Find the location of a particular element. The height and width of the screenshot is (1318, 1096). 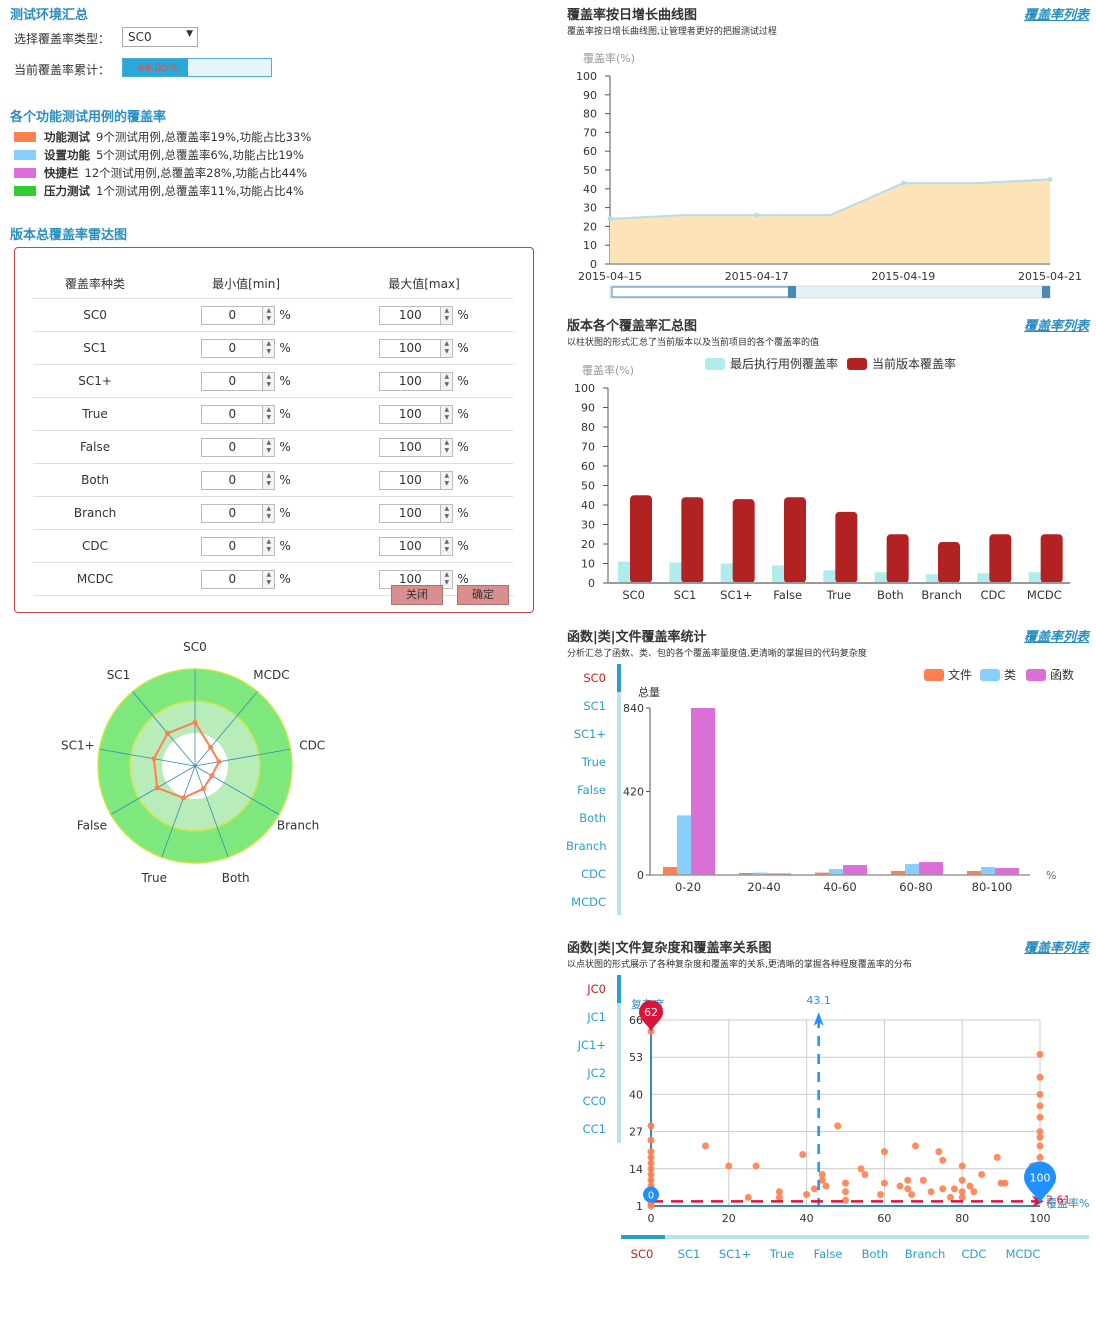

complexity-tab: CC0 is located at coordinates (594, 1101).